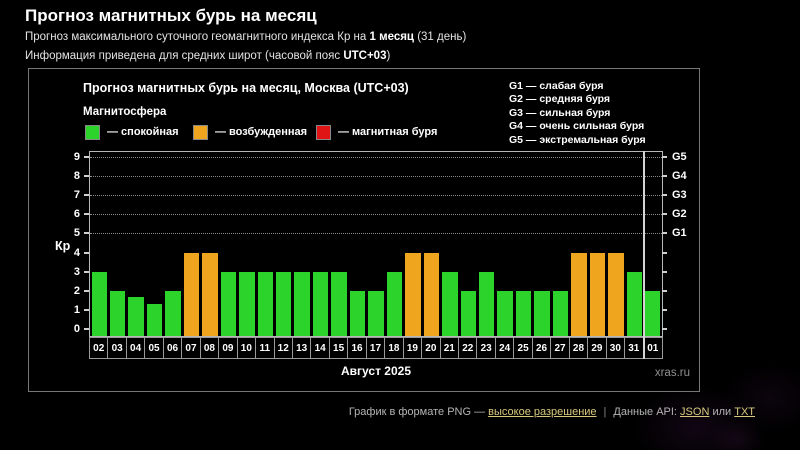 This screenshot has width=800, height=450. I want to click on json-api-link: JSON, so click(695, 412).